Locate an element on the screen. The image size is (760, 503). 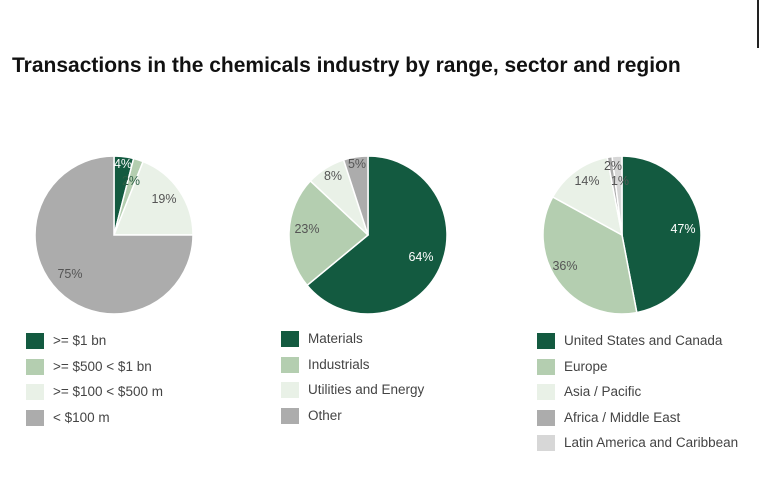
pie-data-label-range-2: 19% is located at coordinates (163, 199).